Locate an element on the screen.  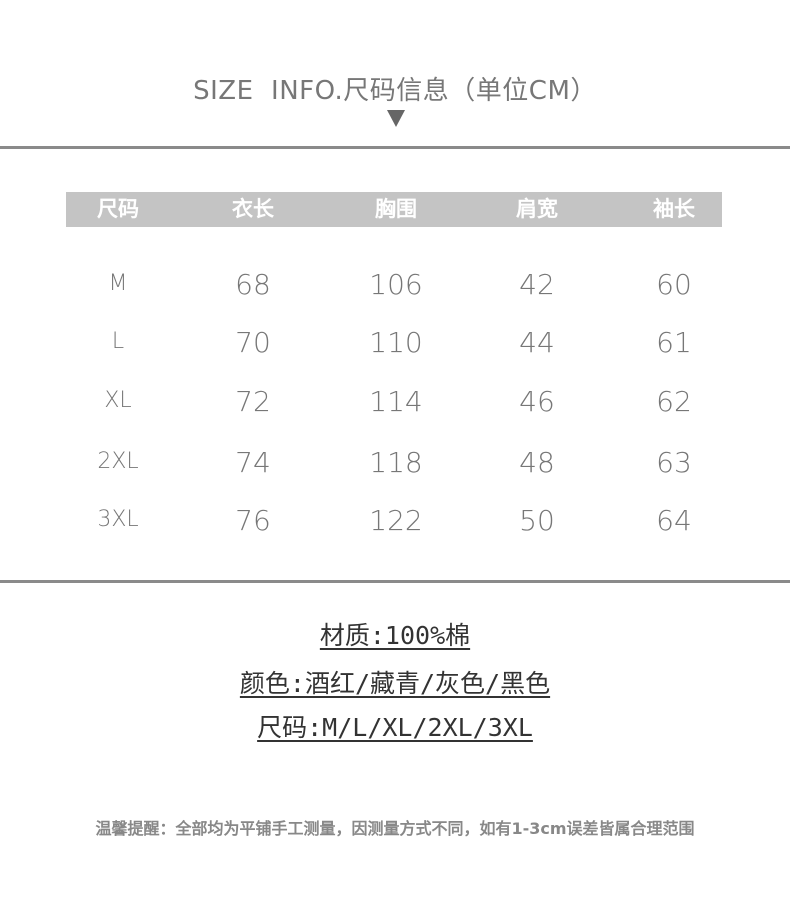
cell-length: 68 is located at coordinates (253, 284).